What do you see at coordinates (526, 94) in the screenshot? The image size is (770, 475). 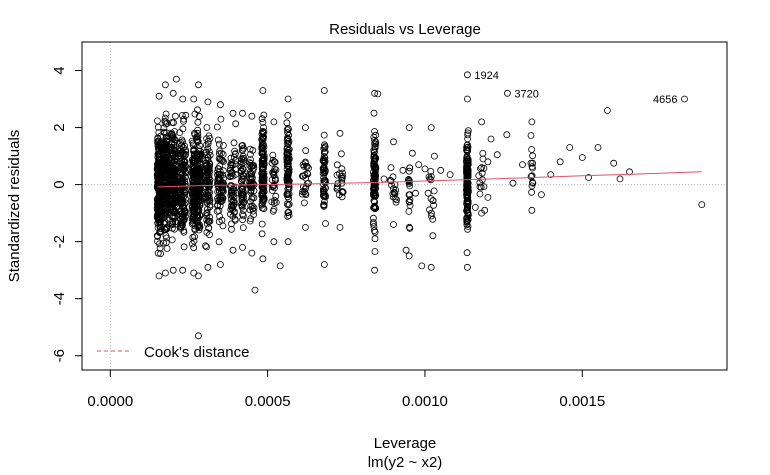 I see `point-label: 3720` at bounding box center [526, 94].